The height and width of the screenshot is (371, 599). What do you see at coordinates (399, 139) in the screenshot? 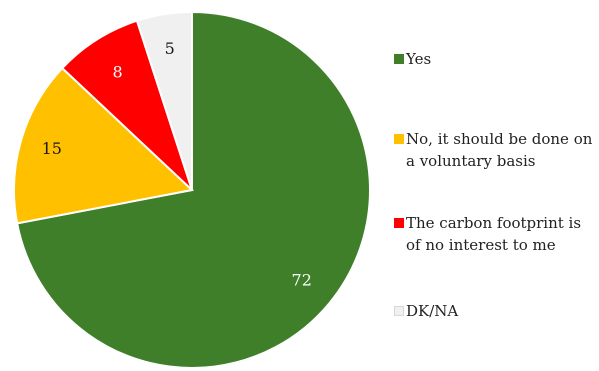
I see `legend-swatch-no-voluntary` at bounding box center [399, 139].